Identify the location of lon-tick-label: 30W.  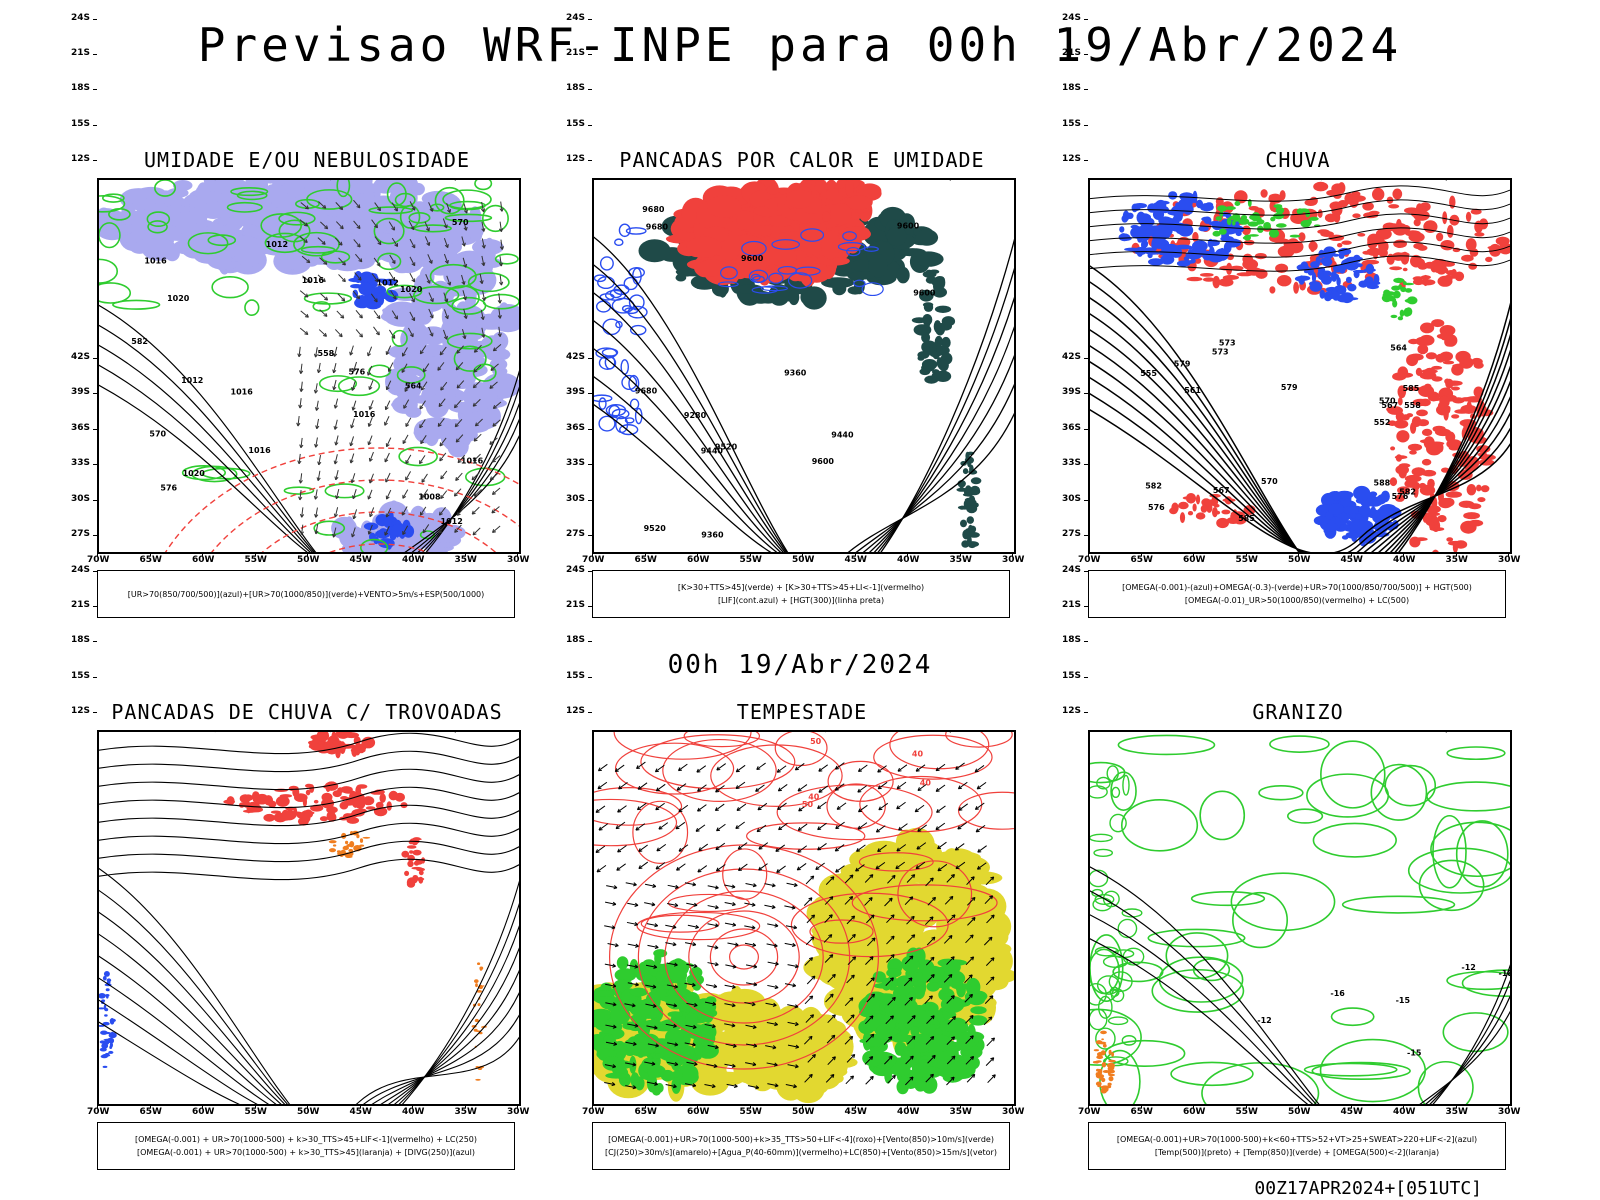
(1509, 1112).